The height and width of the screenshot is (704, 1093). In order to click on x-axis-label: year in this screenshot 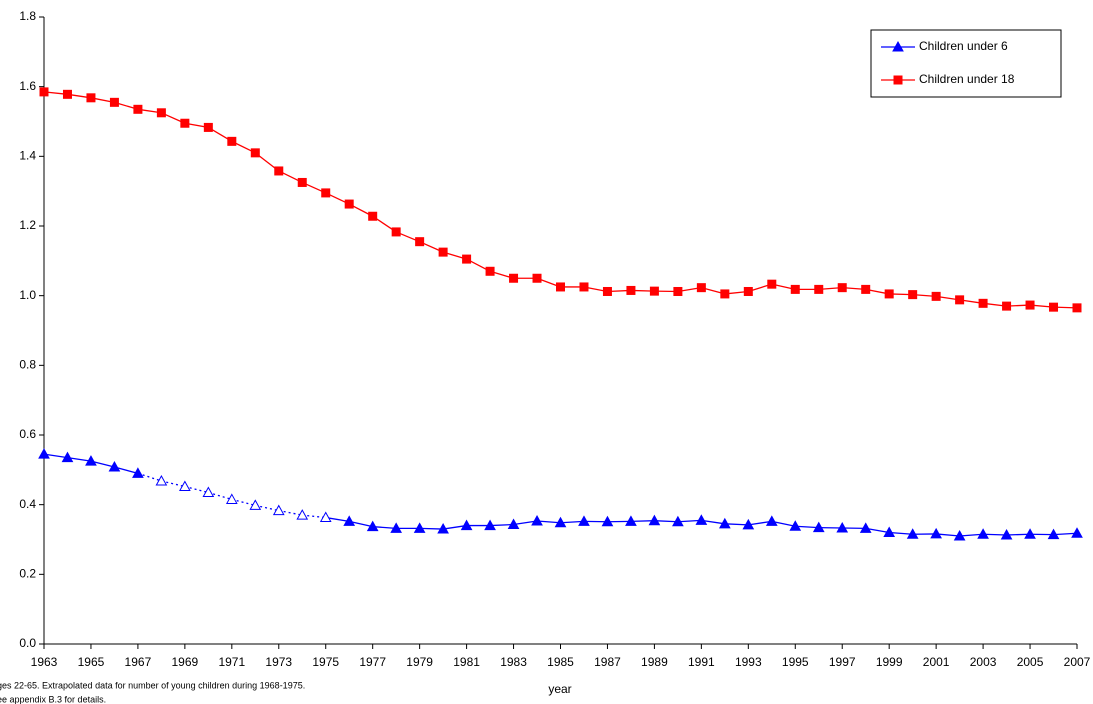, I will do `click(559, 689)`.